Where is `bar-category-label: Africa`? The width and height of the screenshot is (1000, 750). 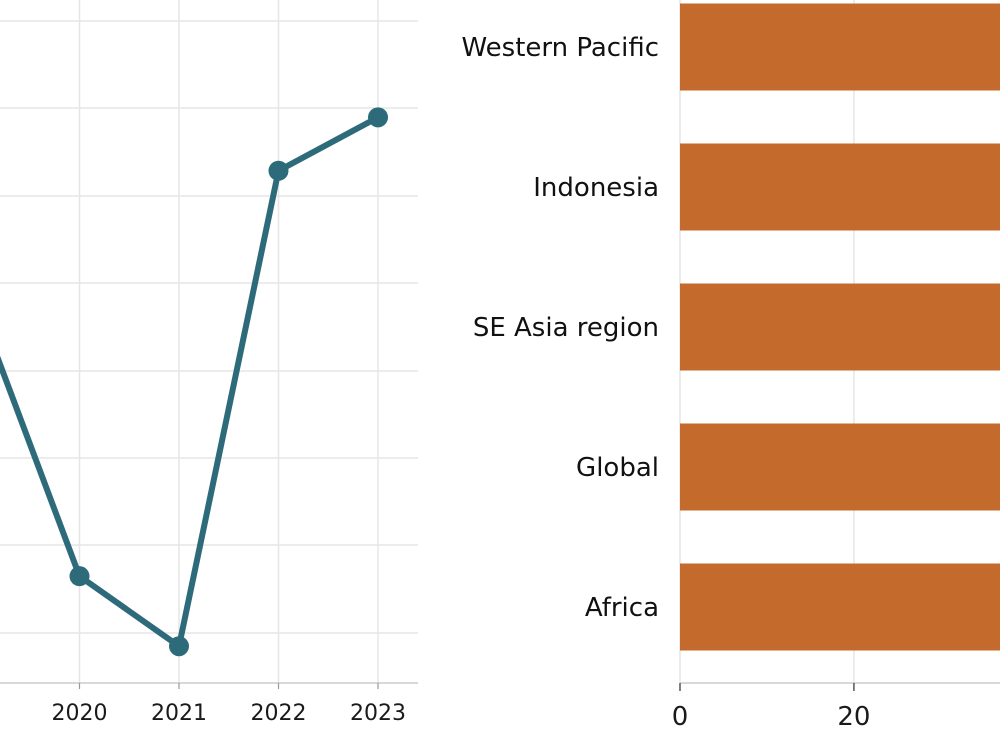
bar-category-label: Africa is located at coordinates (622, 608).